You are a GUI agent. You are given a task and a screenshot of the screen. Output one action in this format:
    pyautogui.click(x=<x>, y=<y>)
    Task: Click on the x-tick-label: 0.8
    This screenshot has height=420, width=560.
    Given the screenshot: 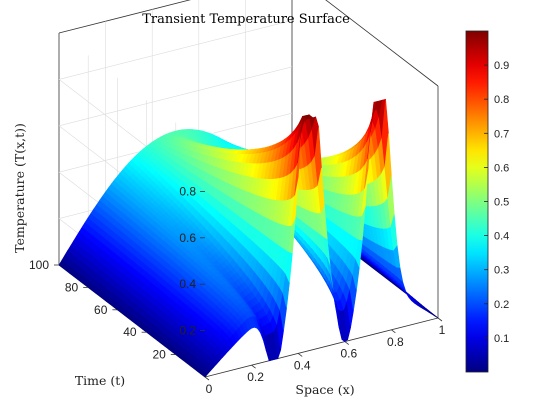 What is the action you would take?
    pyautogui.click(x=395, y=342)
    